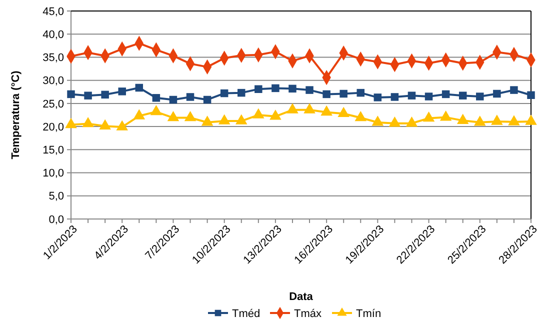 The height and width of the screenshot is (333, 545). Describe the element at coordinates (301, 297) in the screenshot. I see `x-axis-title: Data` at that location.